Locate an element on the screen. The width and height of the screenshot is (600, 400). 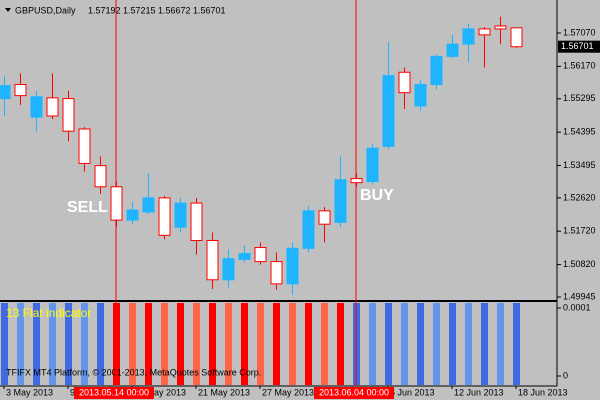
x-tick-label: 21 May 2013 is located at coordinates (224, 392).